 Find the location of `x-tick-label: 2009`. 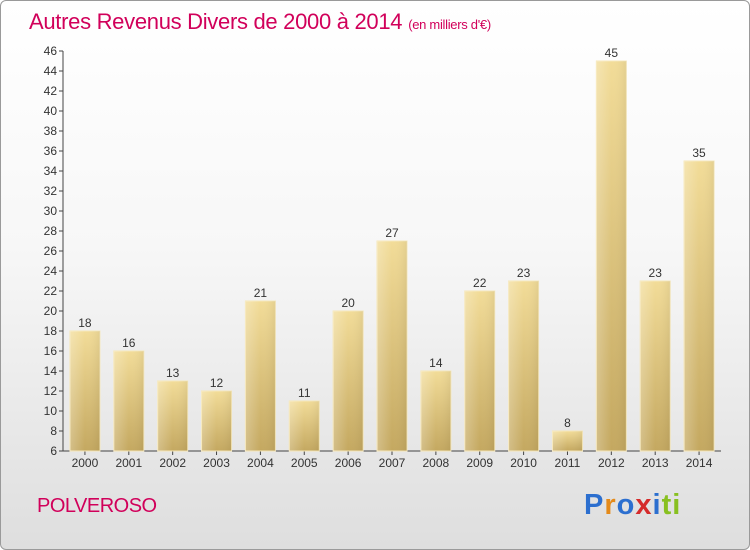

x-tick-label: 2009 is located at coordinates (479, 463).